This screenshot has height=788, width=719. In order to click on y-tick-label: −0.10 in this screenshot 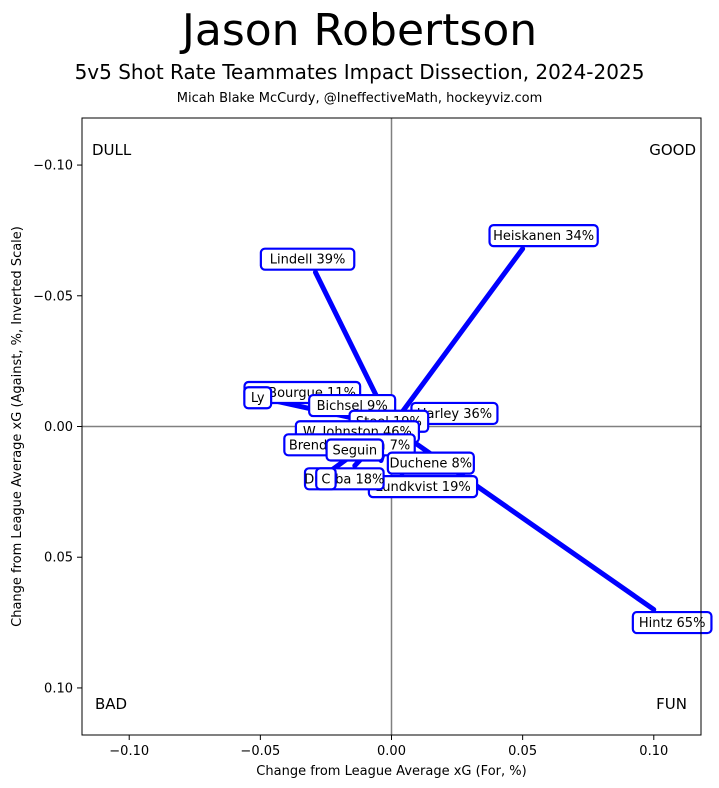, I will do `click(53, 166)`.